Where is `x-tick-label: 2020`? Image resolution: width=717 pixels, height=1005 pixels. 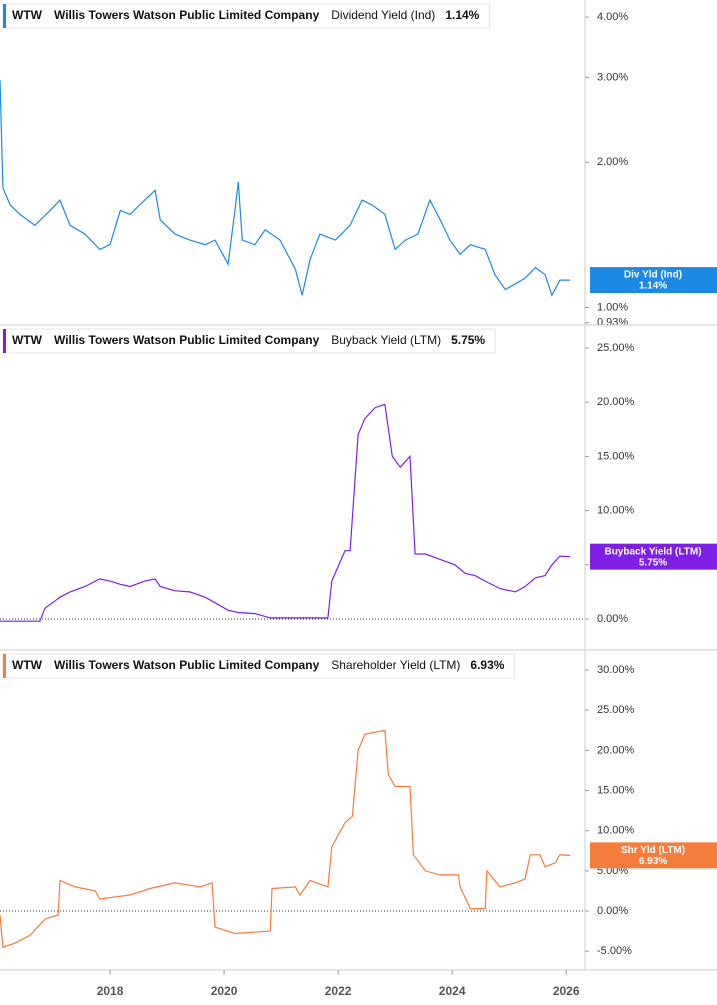
x-tick-label: 2020 is located at coordinates (224, 991).